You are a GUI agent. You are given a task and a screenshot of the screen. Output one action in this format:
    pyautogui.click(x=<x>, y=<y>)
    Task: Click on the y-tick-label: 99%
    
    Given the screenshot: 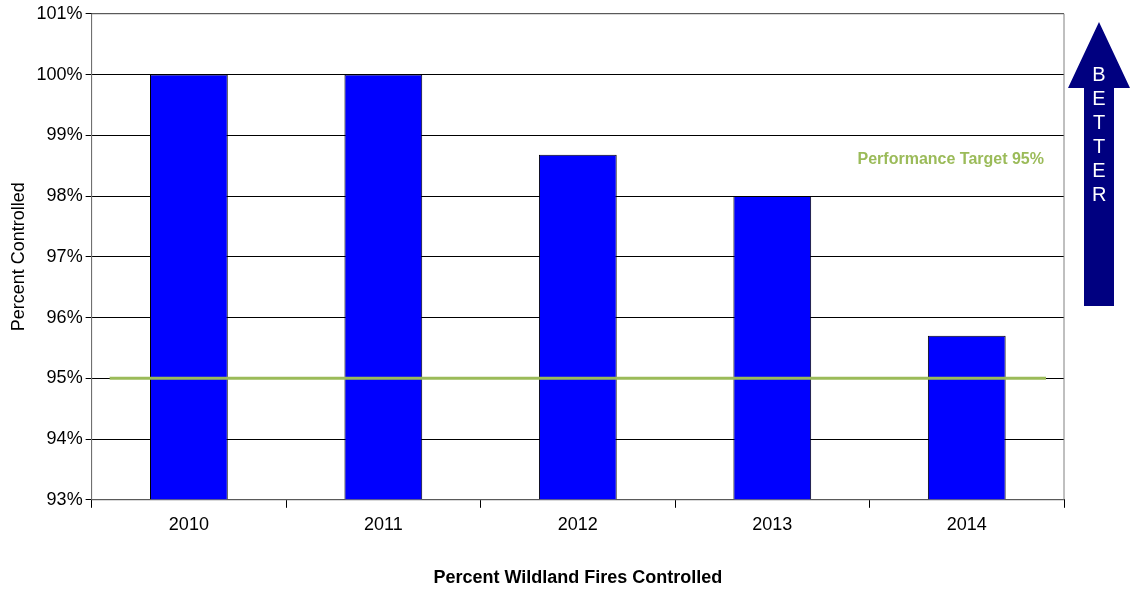 What is the action you would take?
    pyautogui.click(x=64, y=134)
    